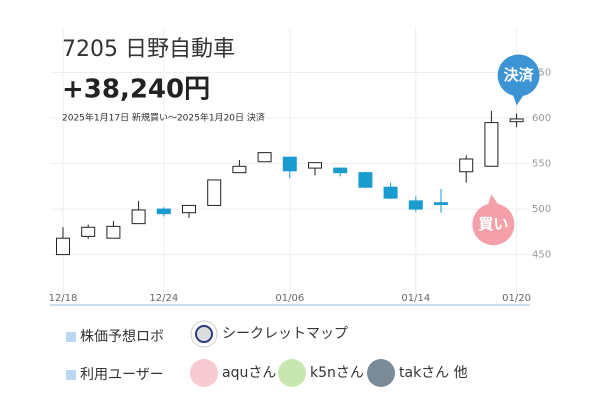 Image resolution: width=600 pixels, height=404 pixels. I want to click on x-tick-label: 12/18, so click(63, 298).